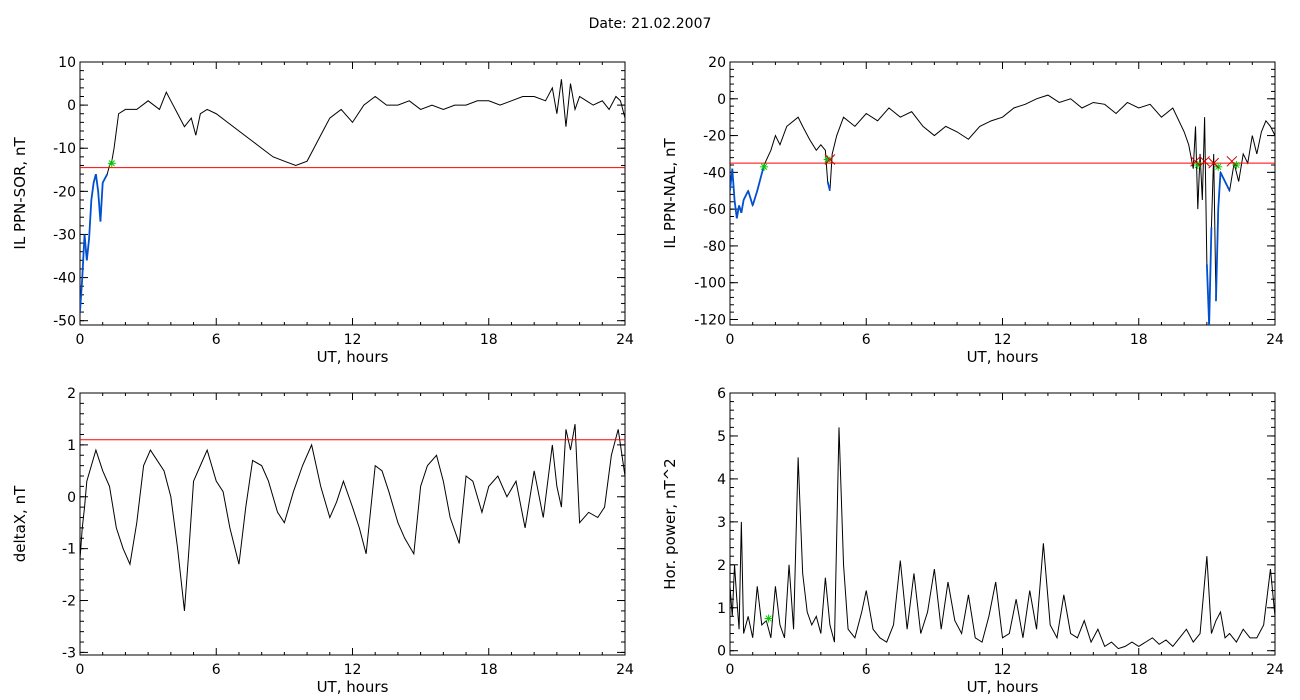 The image size is (1300, 700). What do you see at coordinates (69, 602) in the screenshot?
I see `y-tick-label: -2` at bounding box center [69, 602].